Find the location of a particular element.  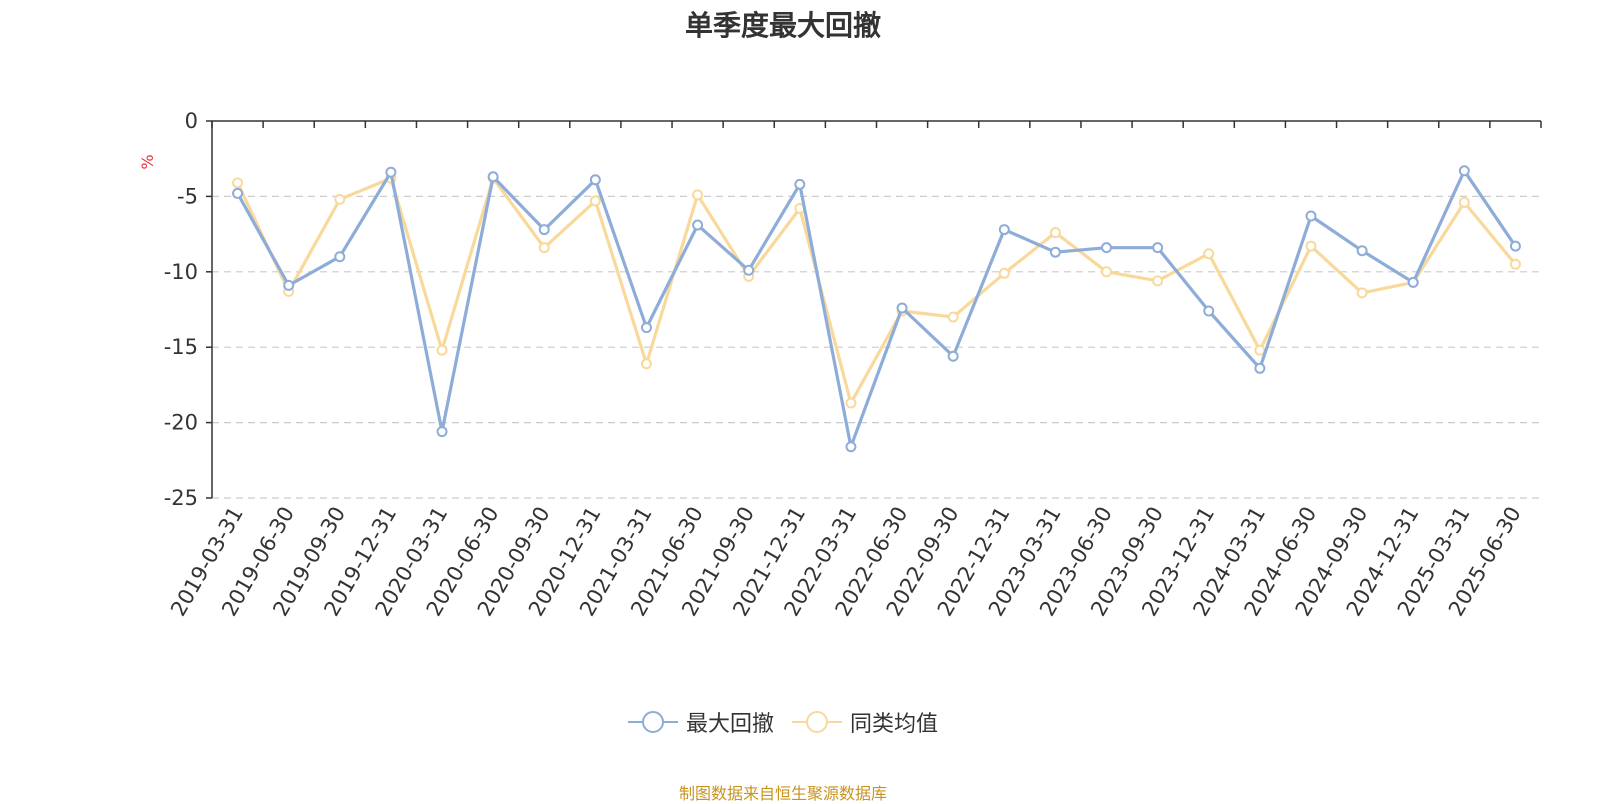

y-axis-unit-label: % is located at coordinates (147, 161).